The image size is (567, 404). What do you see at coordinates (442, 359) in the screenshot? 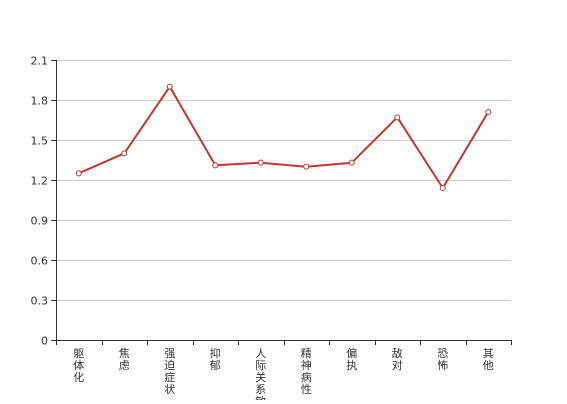
I see `x-tick-label: 恐怖` at bounding box center [442, 359].